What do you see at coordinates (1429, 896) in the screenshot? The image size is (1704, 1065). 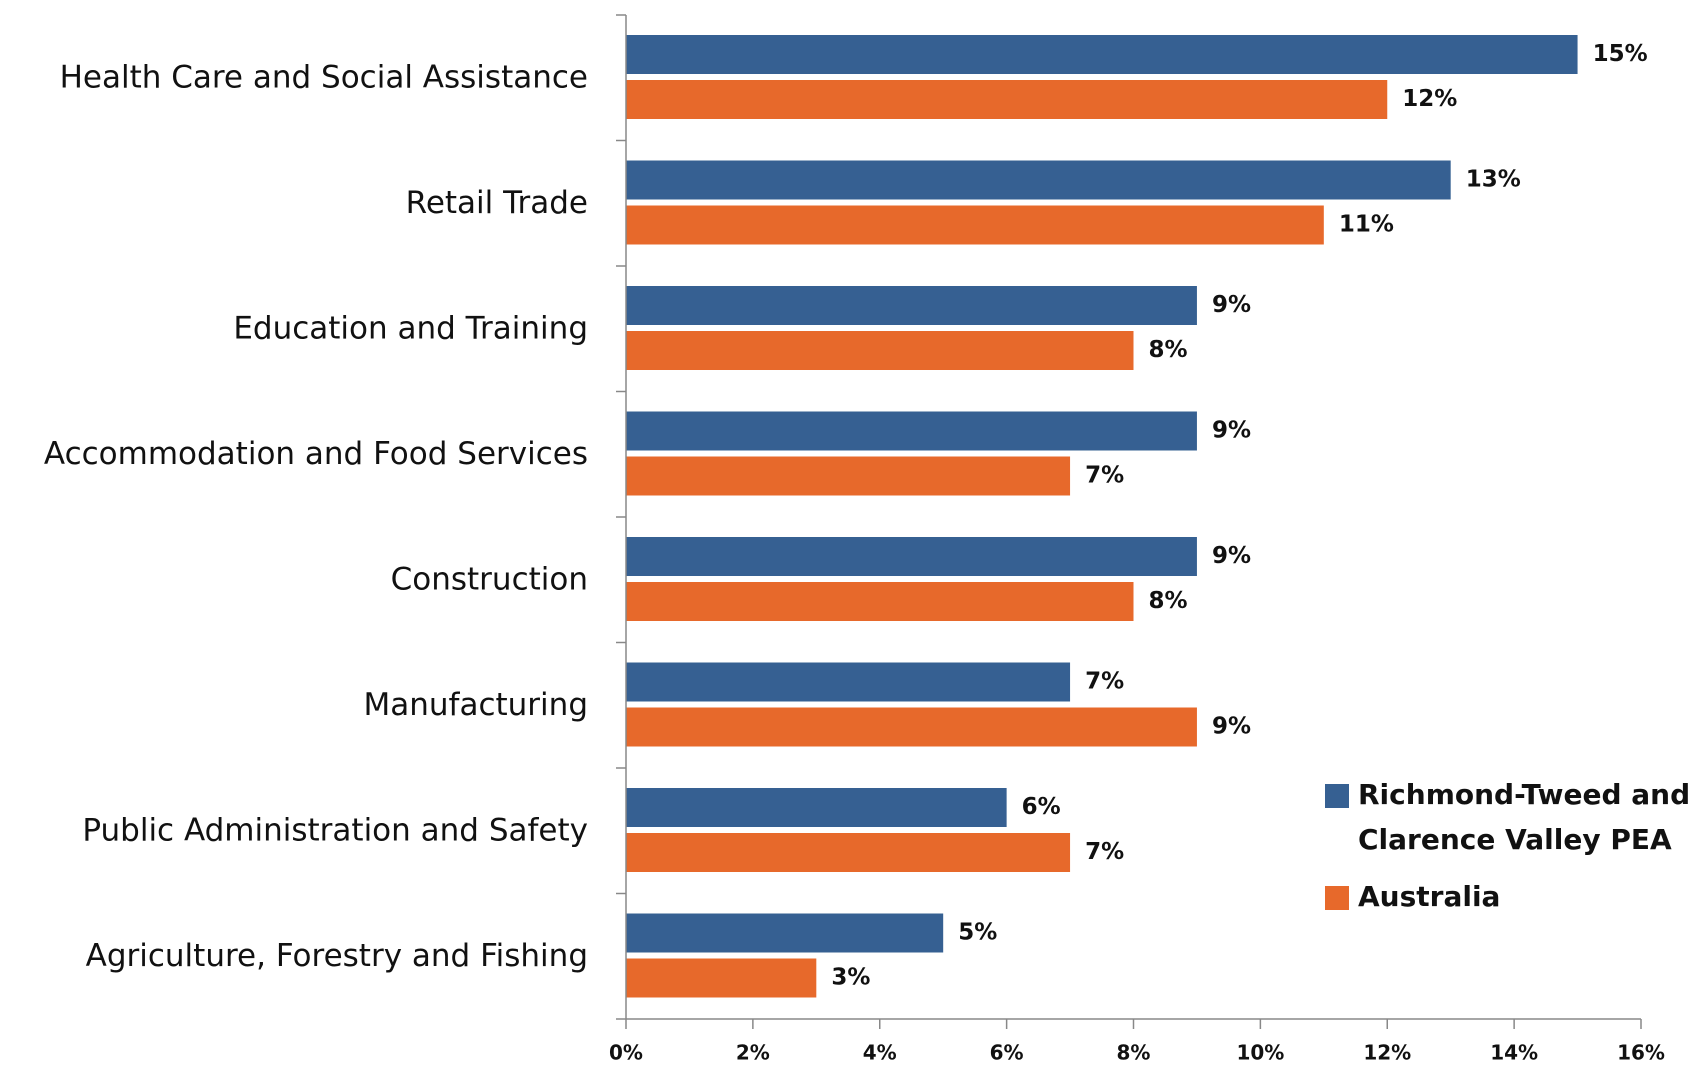 I see `legend-label: Australia` at bounding box center [1429, 896].